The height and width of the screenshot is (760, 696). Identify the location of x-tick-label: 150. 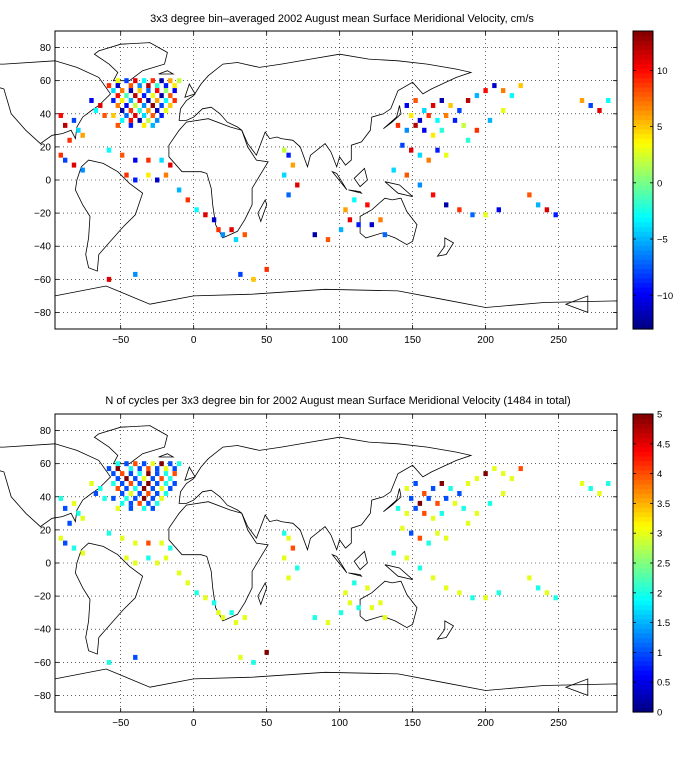
(412, 723).